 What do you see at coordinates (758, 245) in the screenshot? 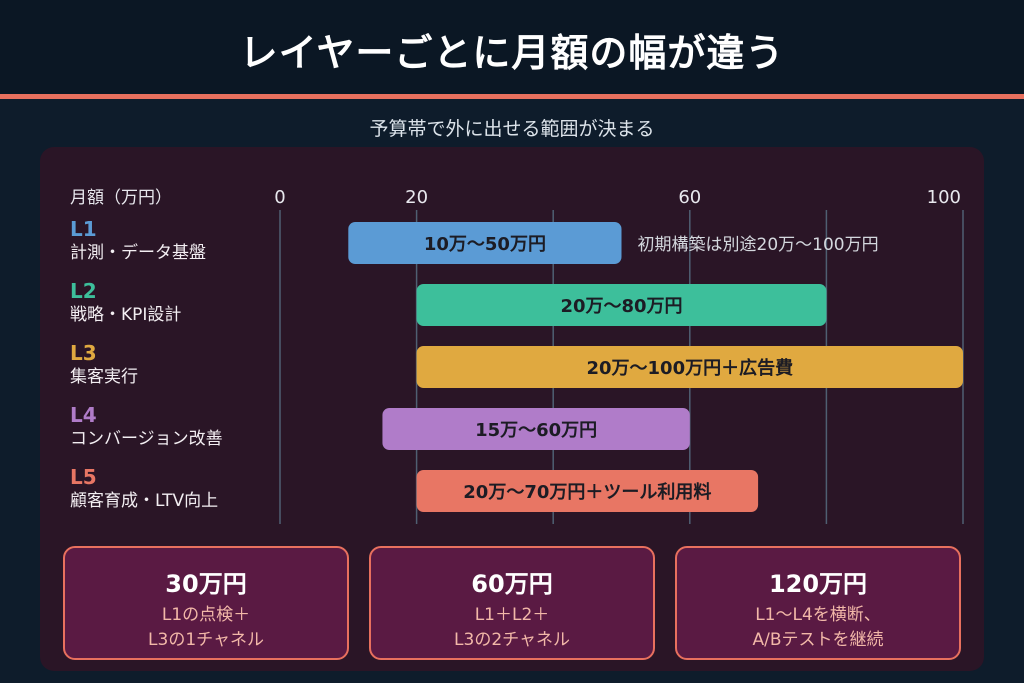
I see `bar-note: 初期構築は別途20万〜100万円` at bounding box center [758, 245].